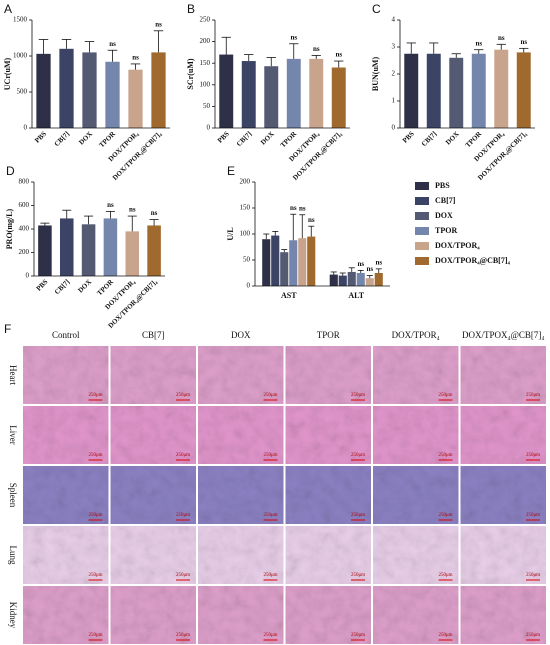  I want to click on column-label: DOX/TPOR₄, so click(416, 335).